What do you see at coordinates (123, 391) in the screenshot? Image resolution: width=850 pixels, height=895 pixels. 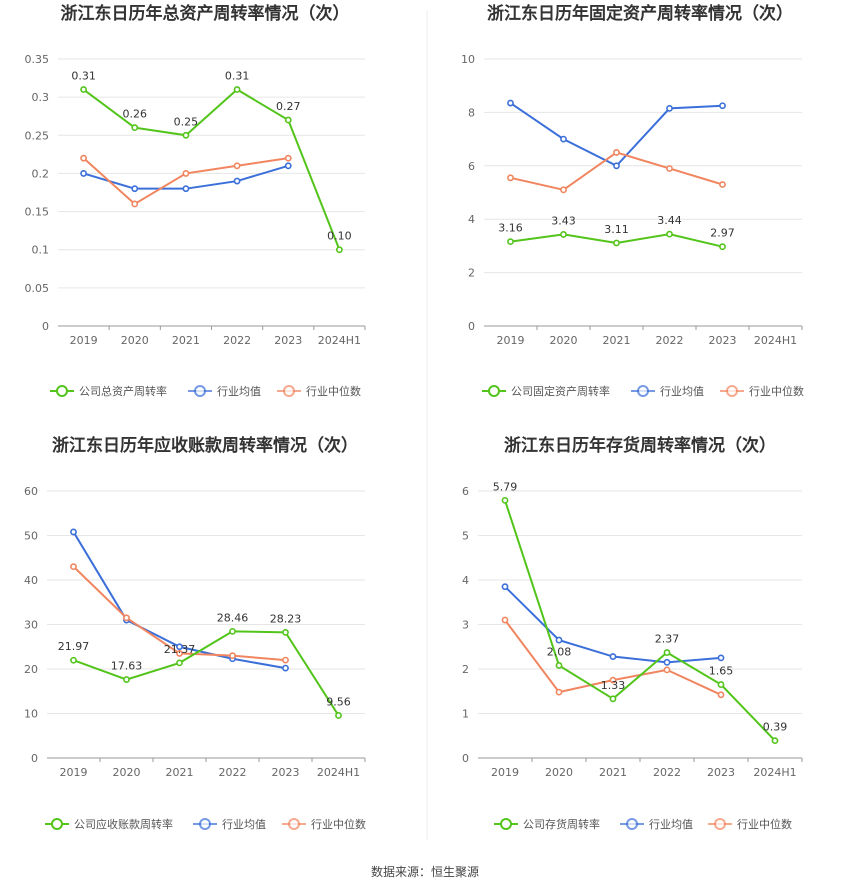 I see `legend-label: 公司总资产周转率` at bounding box center [123, 391].